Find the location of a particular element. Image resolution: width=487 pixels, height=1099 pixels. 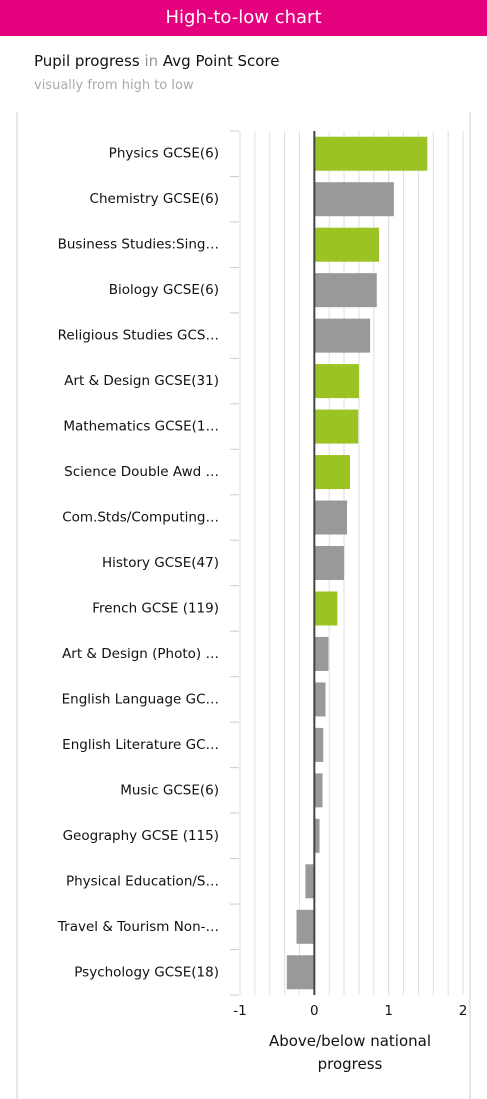

y-tick-label: Art & Design GCSE(31) is located at coordinates (141, 381).